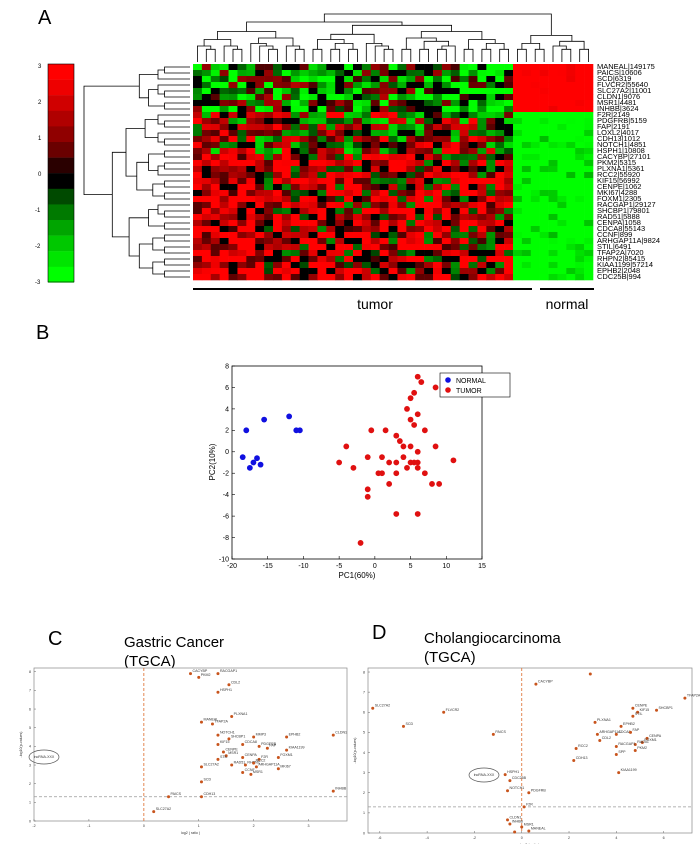 This screenshot has width=700, height=844. What do you see at coordinates (693, 696) in the screenshot?
I see `gene-point-label: TFAP2A` at bounding box center [693, 696].